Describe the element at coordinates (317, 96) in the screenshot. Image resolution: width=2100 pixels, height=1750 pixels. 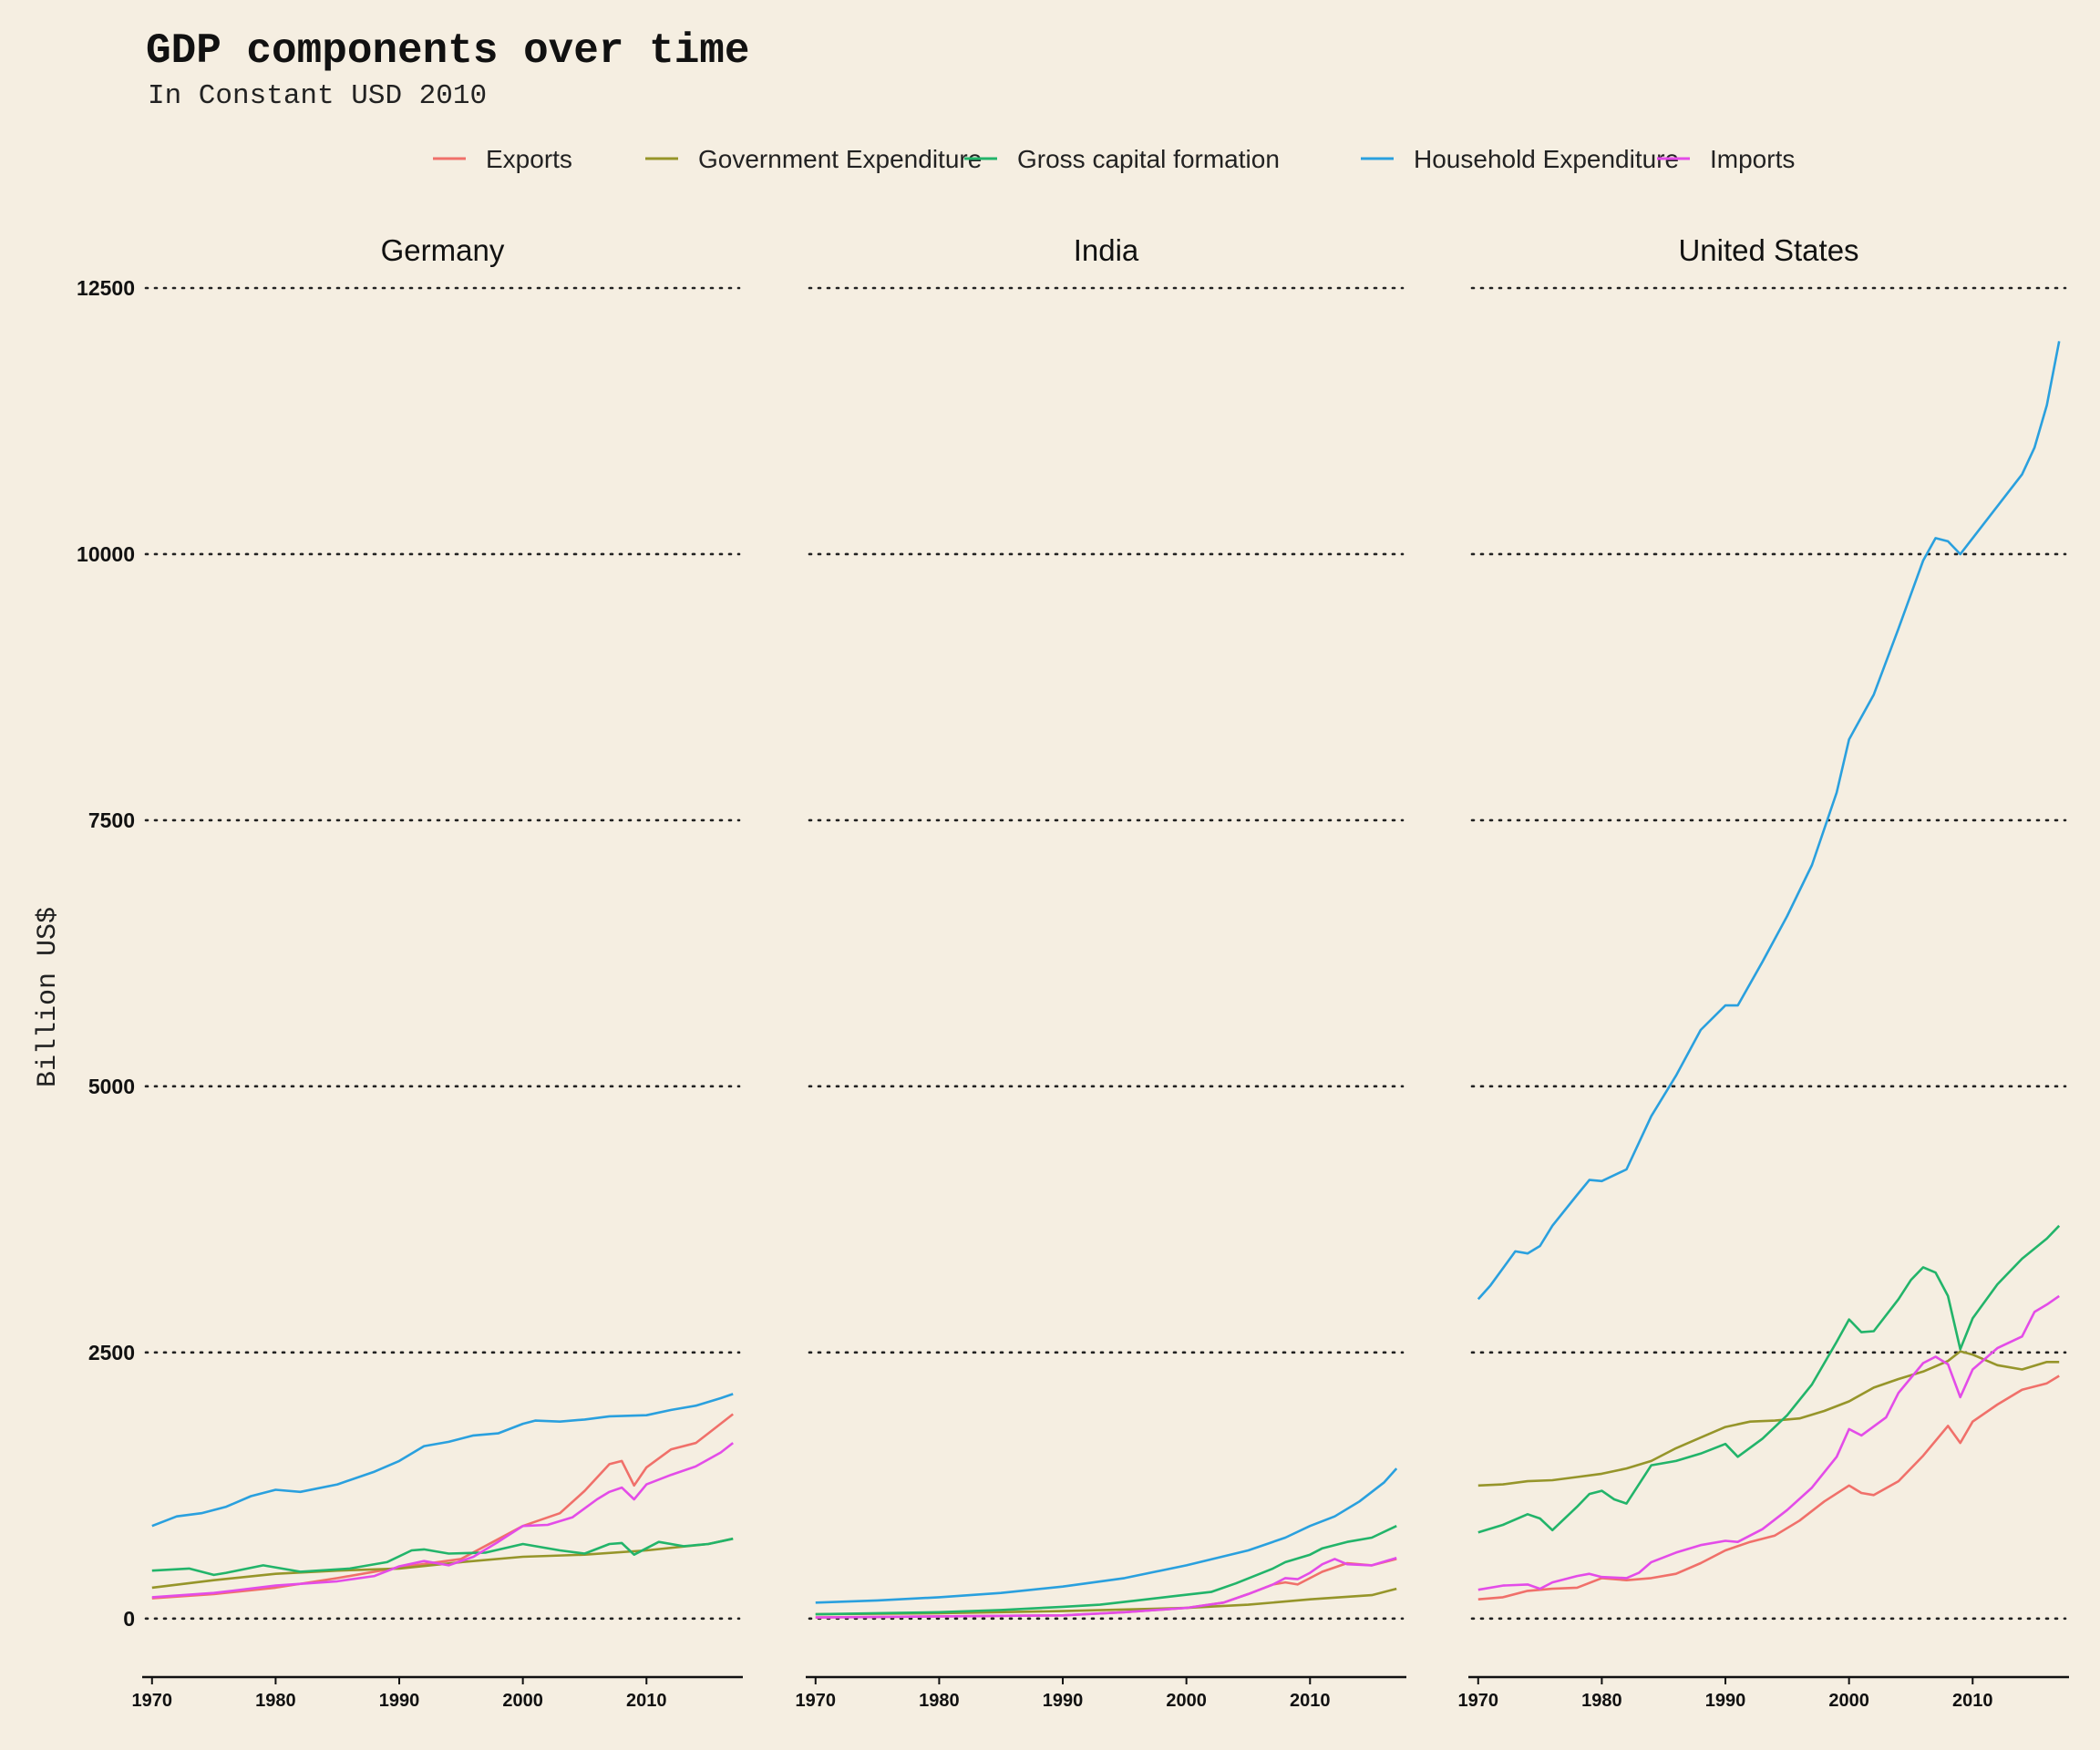
I see `chart-subtitle: In Constant USD 2010` at that location.